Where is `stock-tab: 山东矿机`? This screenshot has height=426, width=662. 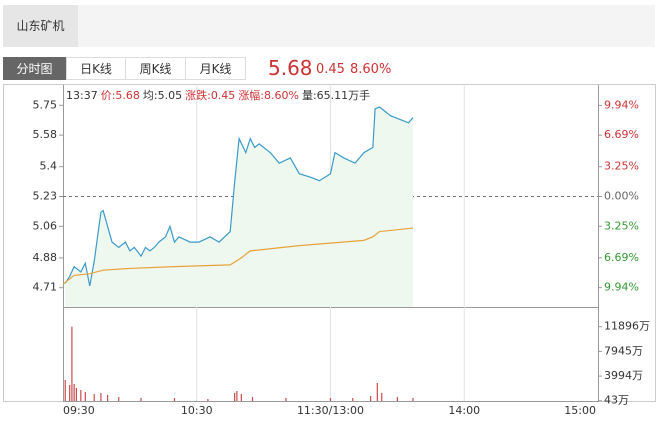
stock-tab: 山东矿机 is located at coordinates (40, 26).